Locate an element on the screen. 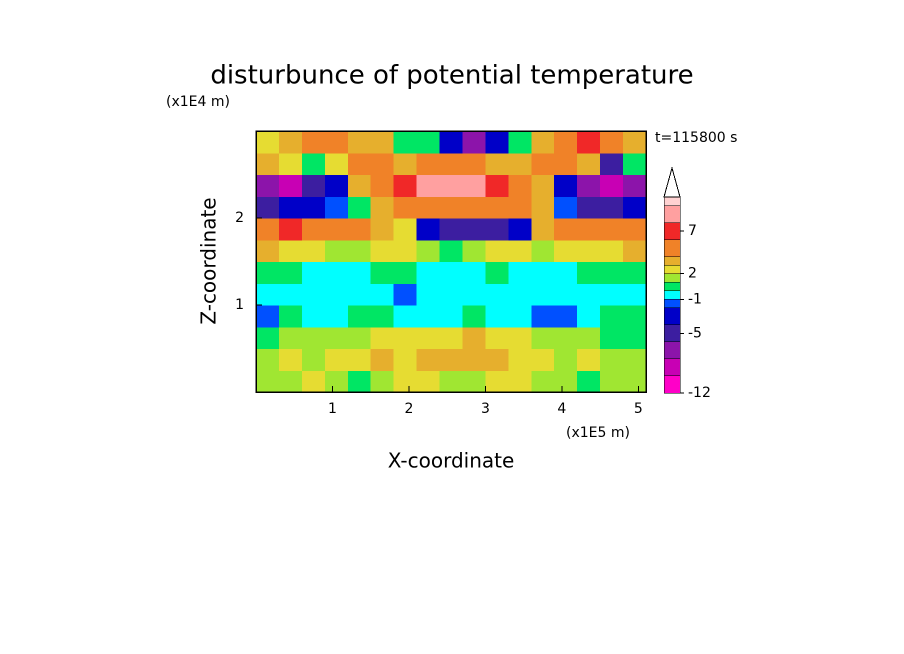  colorbar-tick-label: 2 is located at coordinates (692, 274).